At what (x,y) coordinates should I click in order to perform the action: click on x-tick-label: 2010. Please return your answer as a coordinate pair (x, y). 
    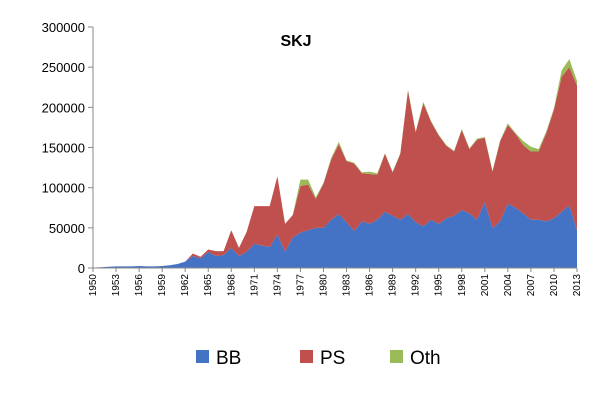
    Looking at the image, I should click on (554, 285).